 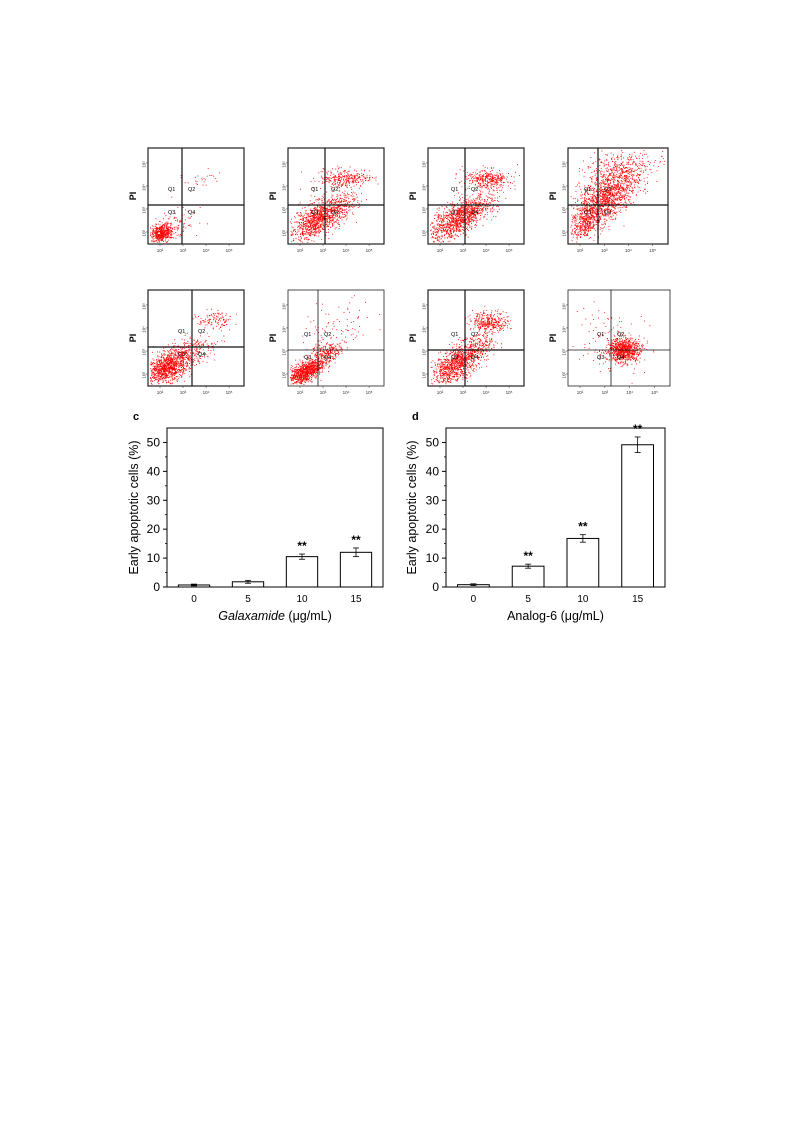 I want to click on x-tick-label: 10³, so click(x=183, y=250).